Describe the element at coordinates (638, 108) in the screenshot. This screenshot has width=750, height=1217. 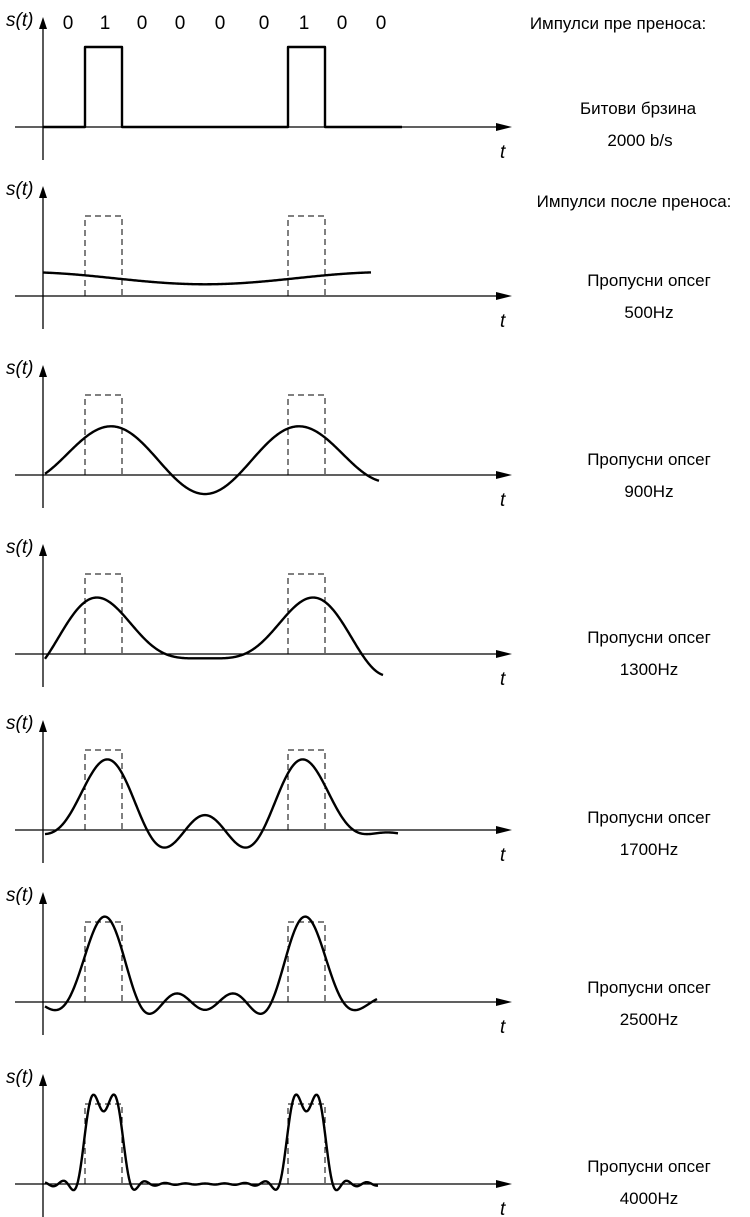
I see `bitrate-label: Битови брзина` at that location.